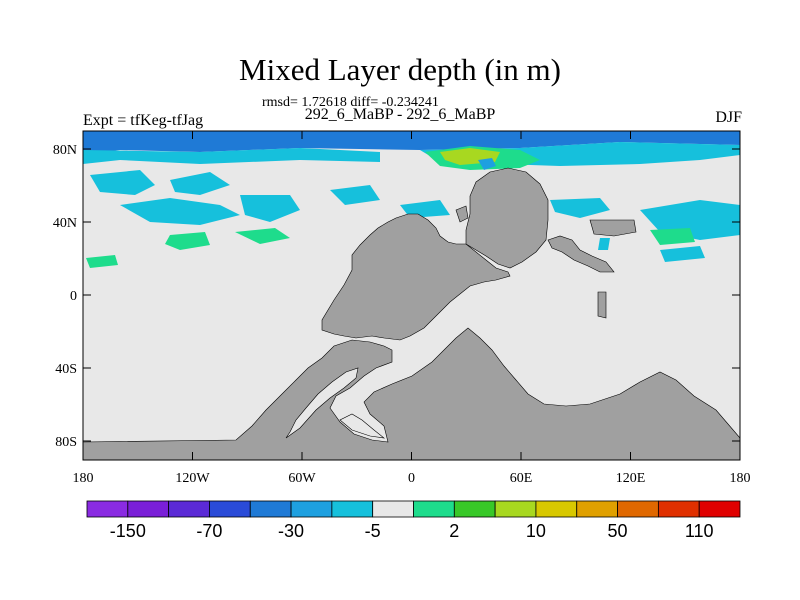 The image size is (800, 600). I want to click on x-tick-label: 0, so click(411, 478).